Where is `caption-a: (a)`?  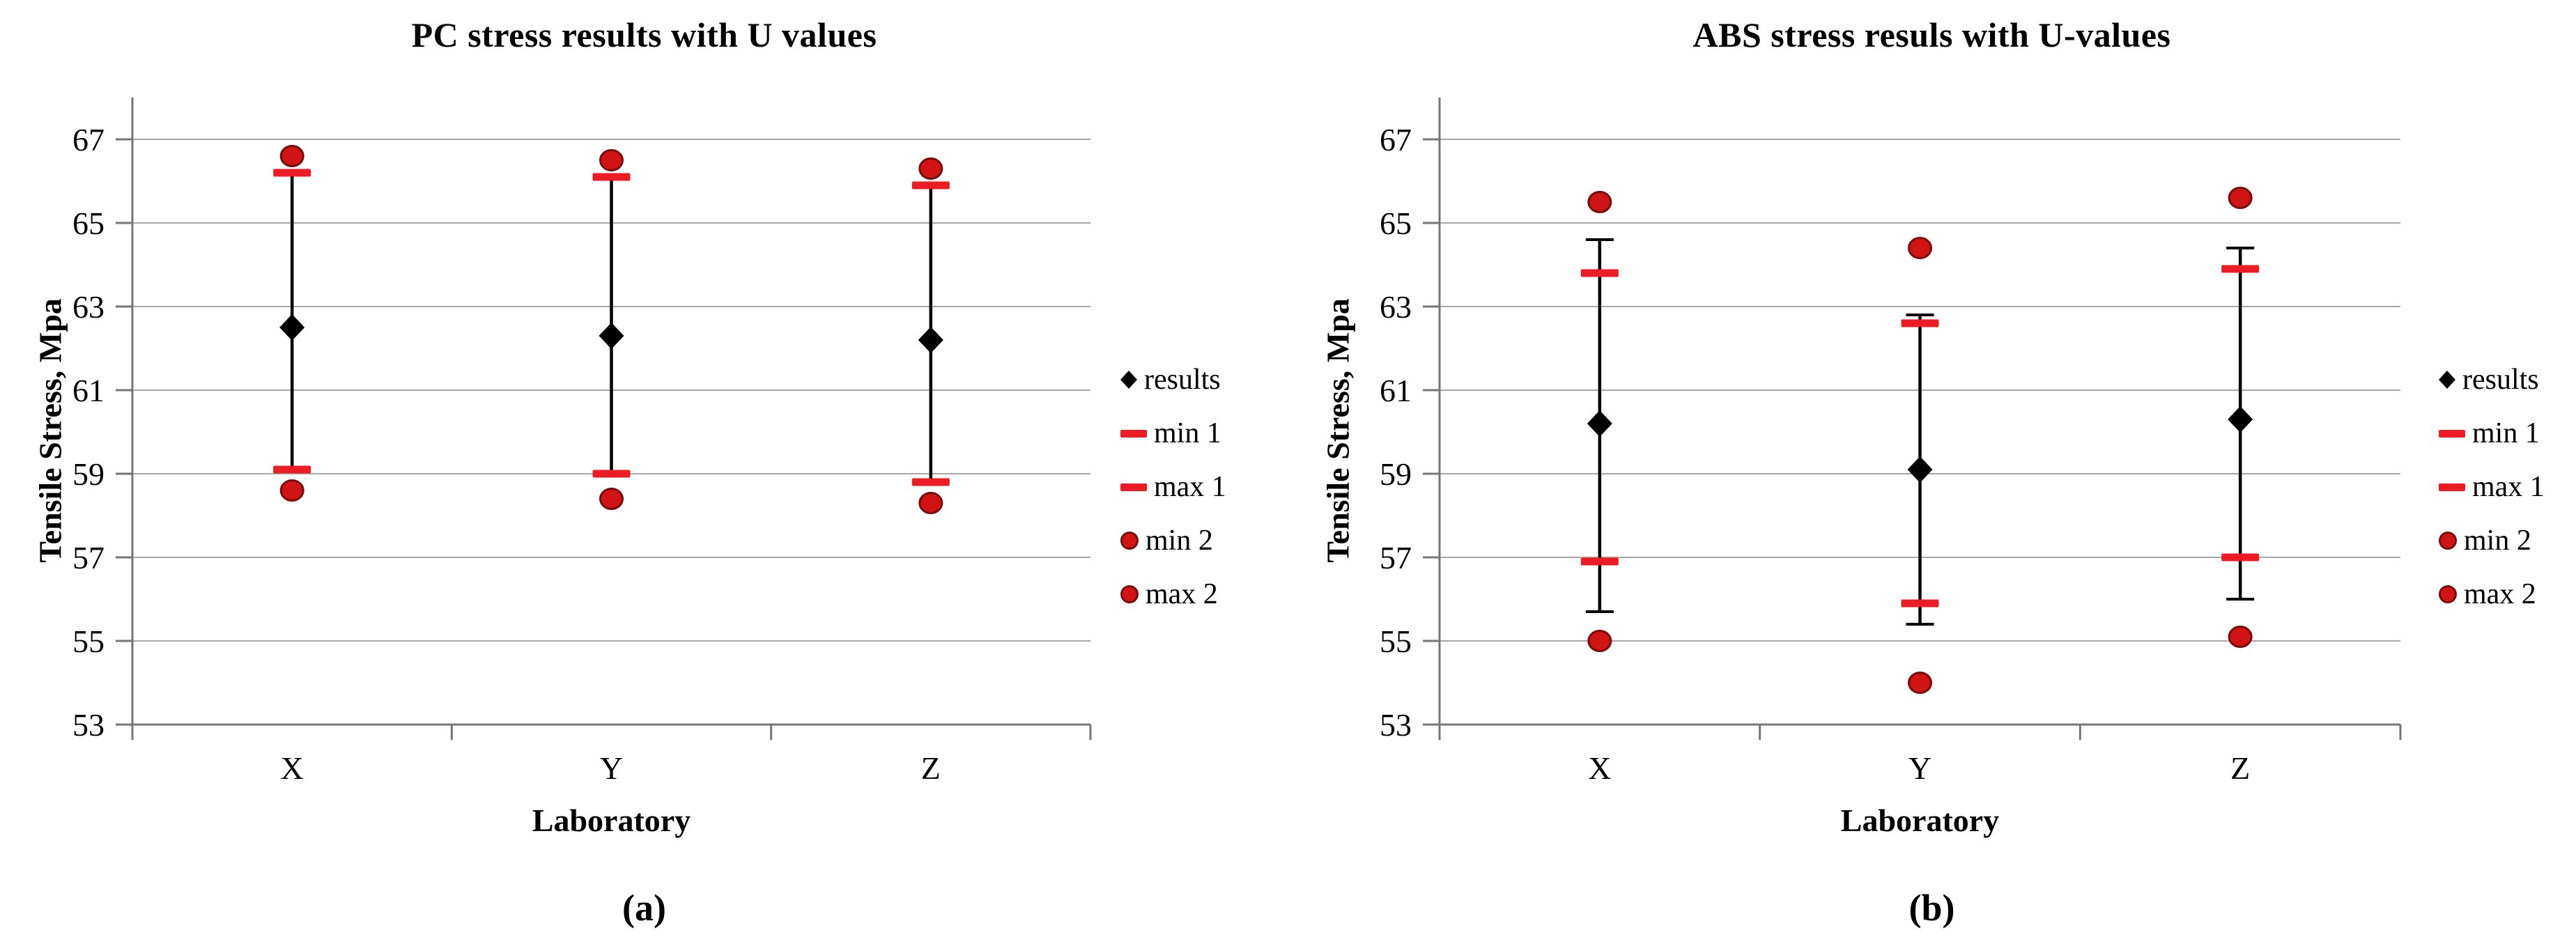 caption-a: (a) is located at coordinates (644, 908).